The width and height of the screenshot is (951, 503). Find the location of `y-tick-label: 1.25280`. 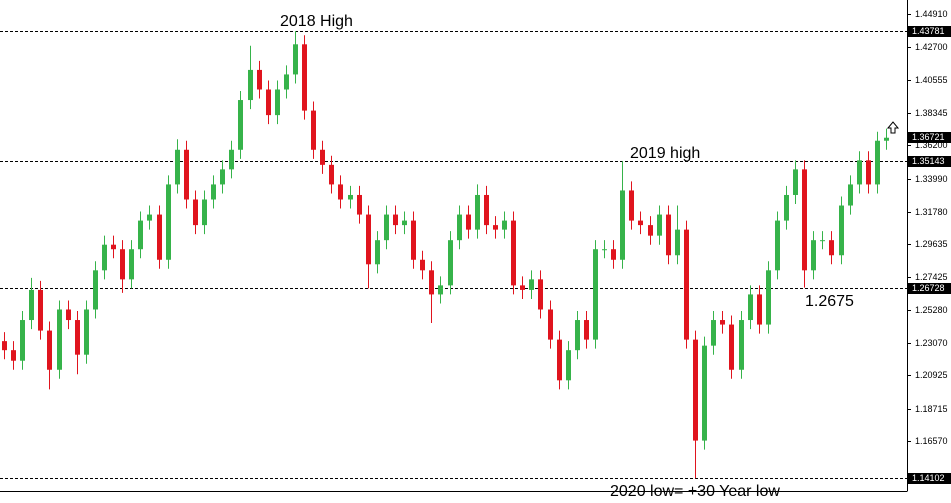

y-tick-label: 1.25280 is located at coordinates (931, 310).